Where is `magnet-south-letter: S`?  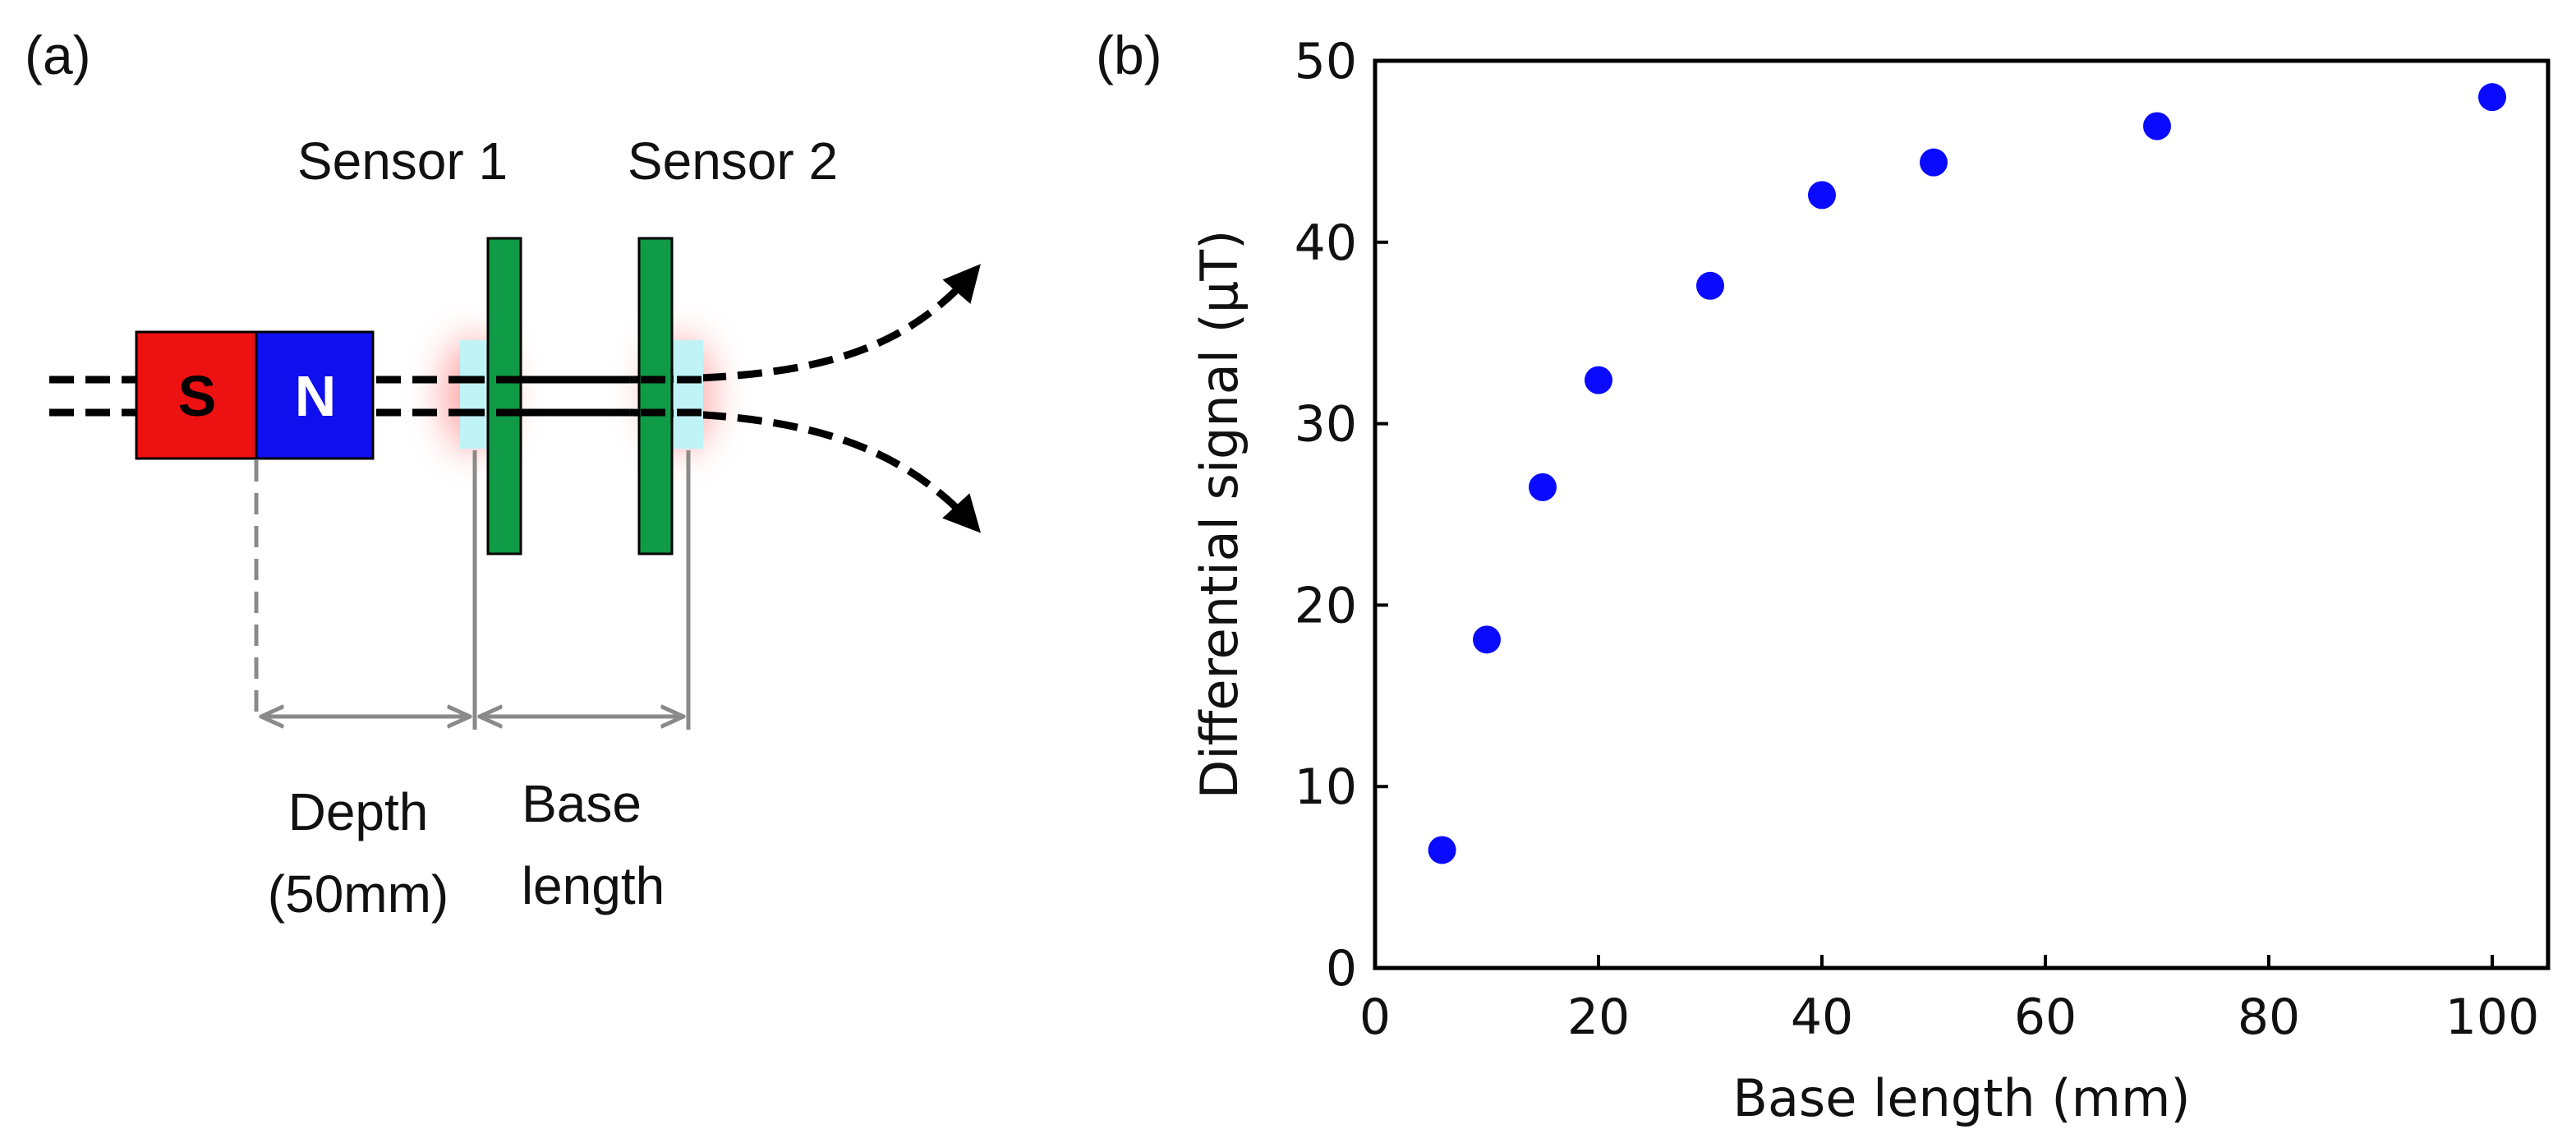
magnet-south-letter: S is located at coordinates (197, 396).